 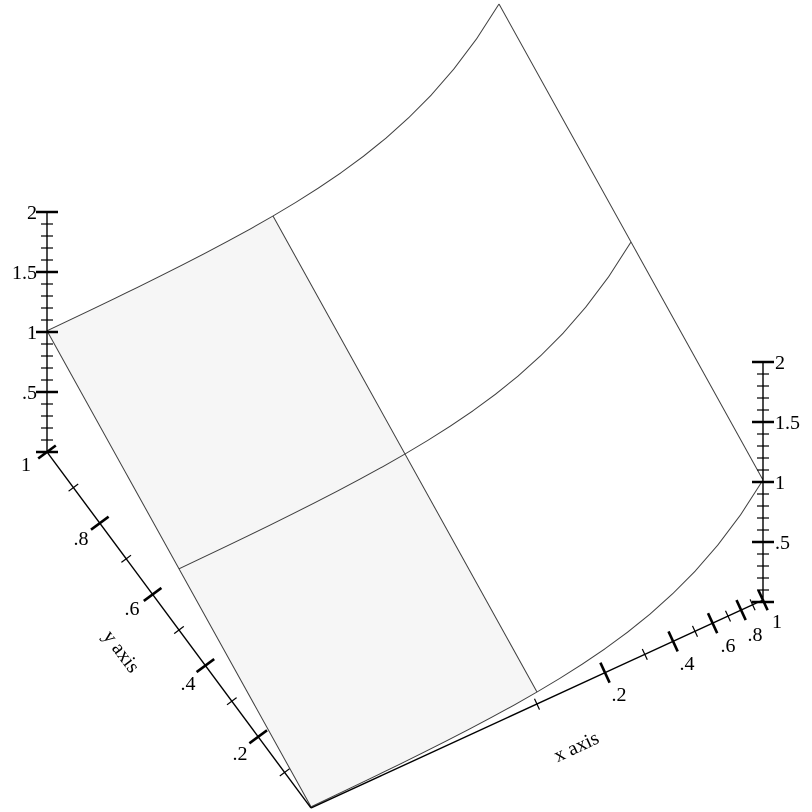 What do you see at coordinates (763, 482) in the screenshot?
I see `z-axis-right-minor-ticks` at bounding box center [763, 482].